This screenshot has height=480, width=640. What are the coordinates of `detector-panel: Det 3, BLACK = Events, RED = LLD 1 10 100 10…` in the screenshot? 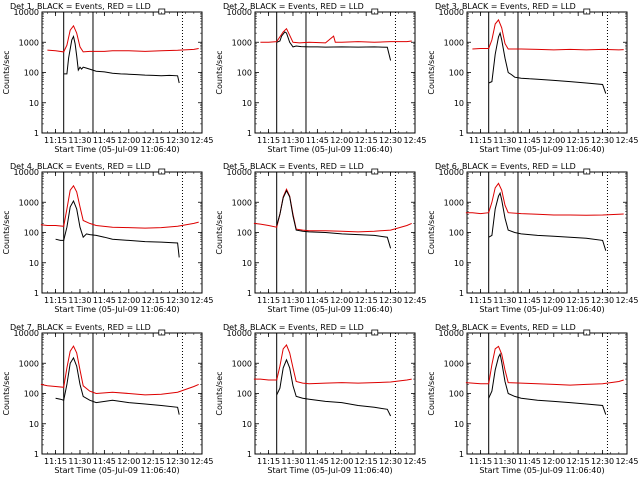 It's located at (533, 78).